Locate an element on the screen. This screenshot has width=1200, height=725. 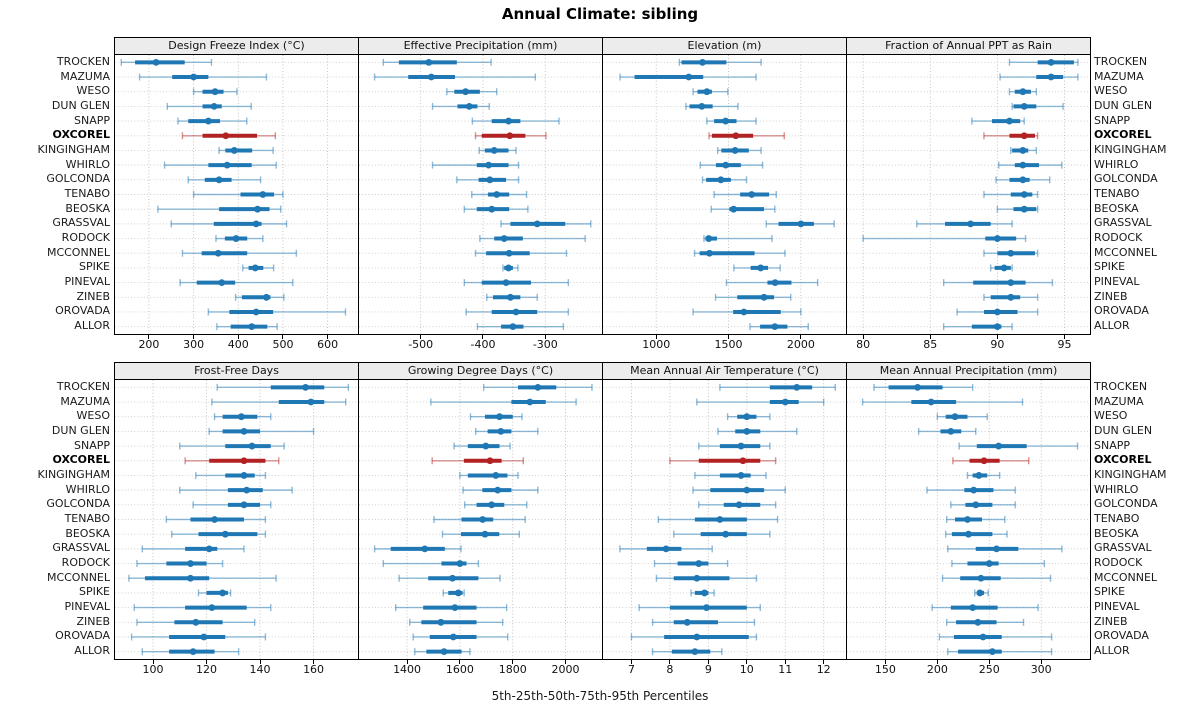
station-label-right-orovada: OROVADA is located at coordinates (1121, 311).